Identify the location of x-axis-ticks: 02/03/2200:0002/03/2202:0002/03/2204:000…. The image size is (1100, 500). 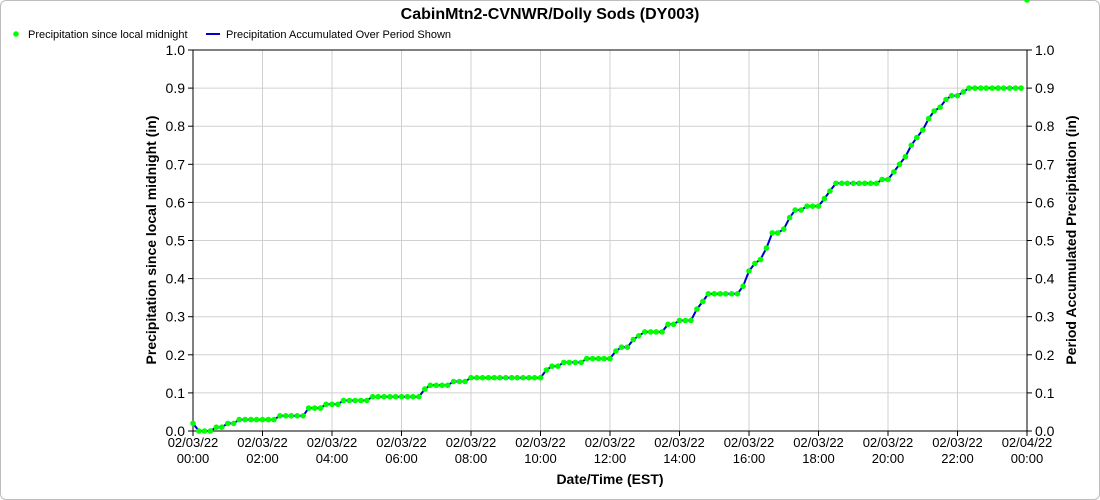
(610, 450).